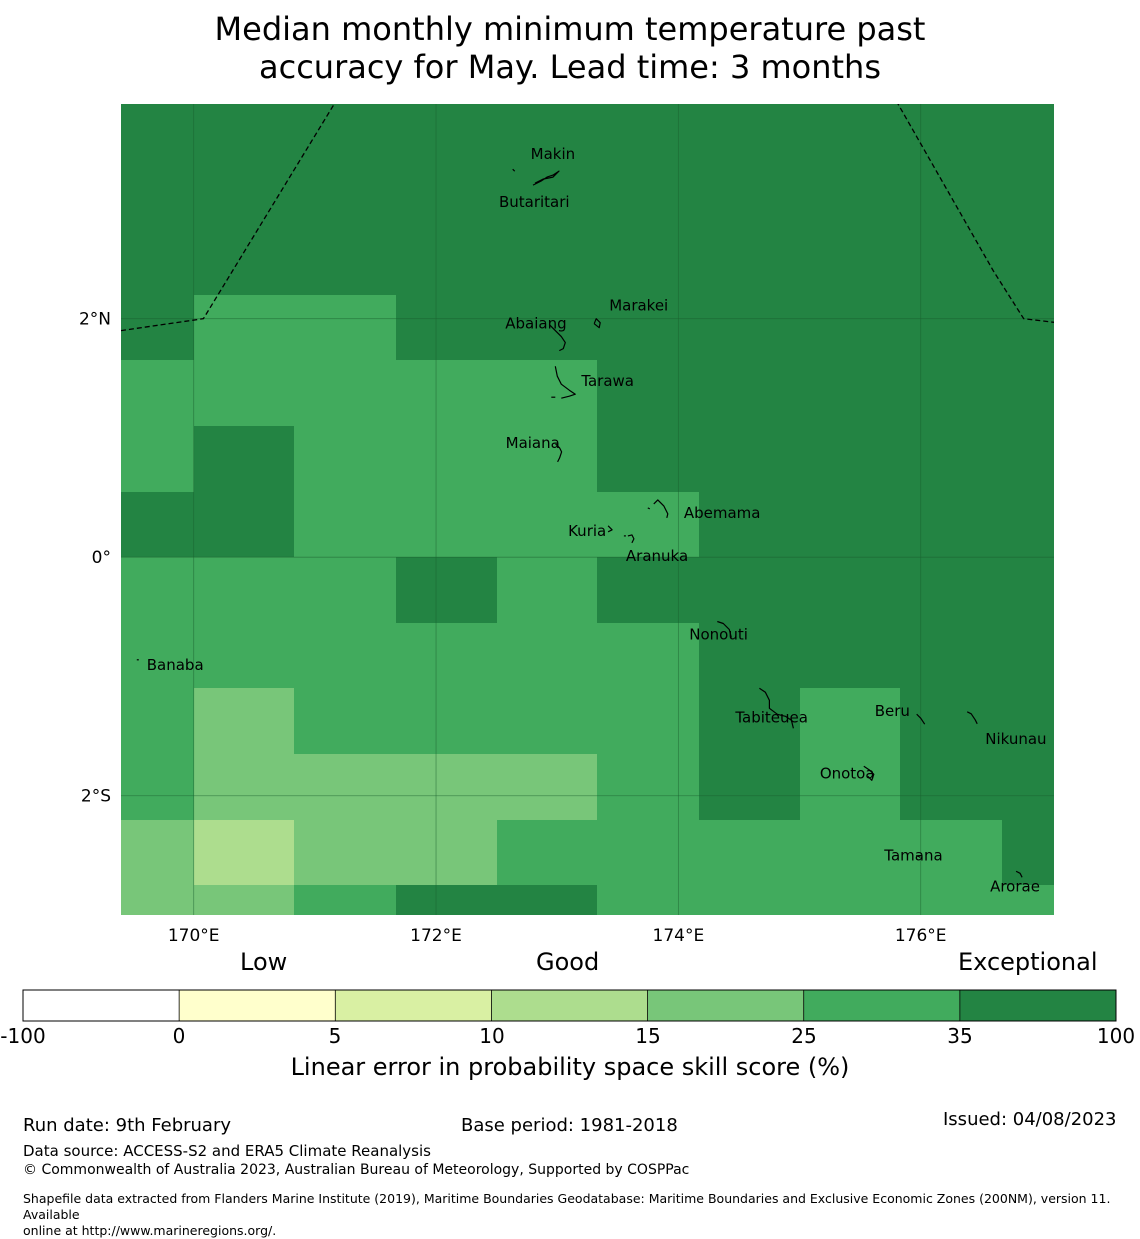  I want to click on shapefile-credit-line-2: online at http://www.marineregions.org/., so click(150, 1230).